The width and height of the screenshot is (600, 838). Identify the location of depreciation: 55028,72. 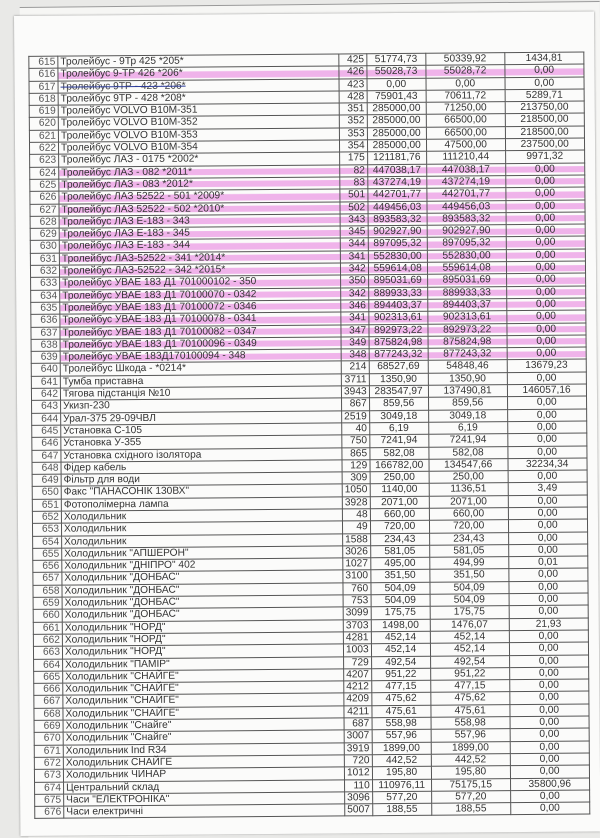
(465, 71).